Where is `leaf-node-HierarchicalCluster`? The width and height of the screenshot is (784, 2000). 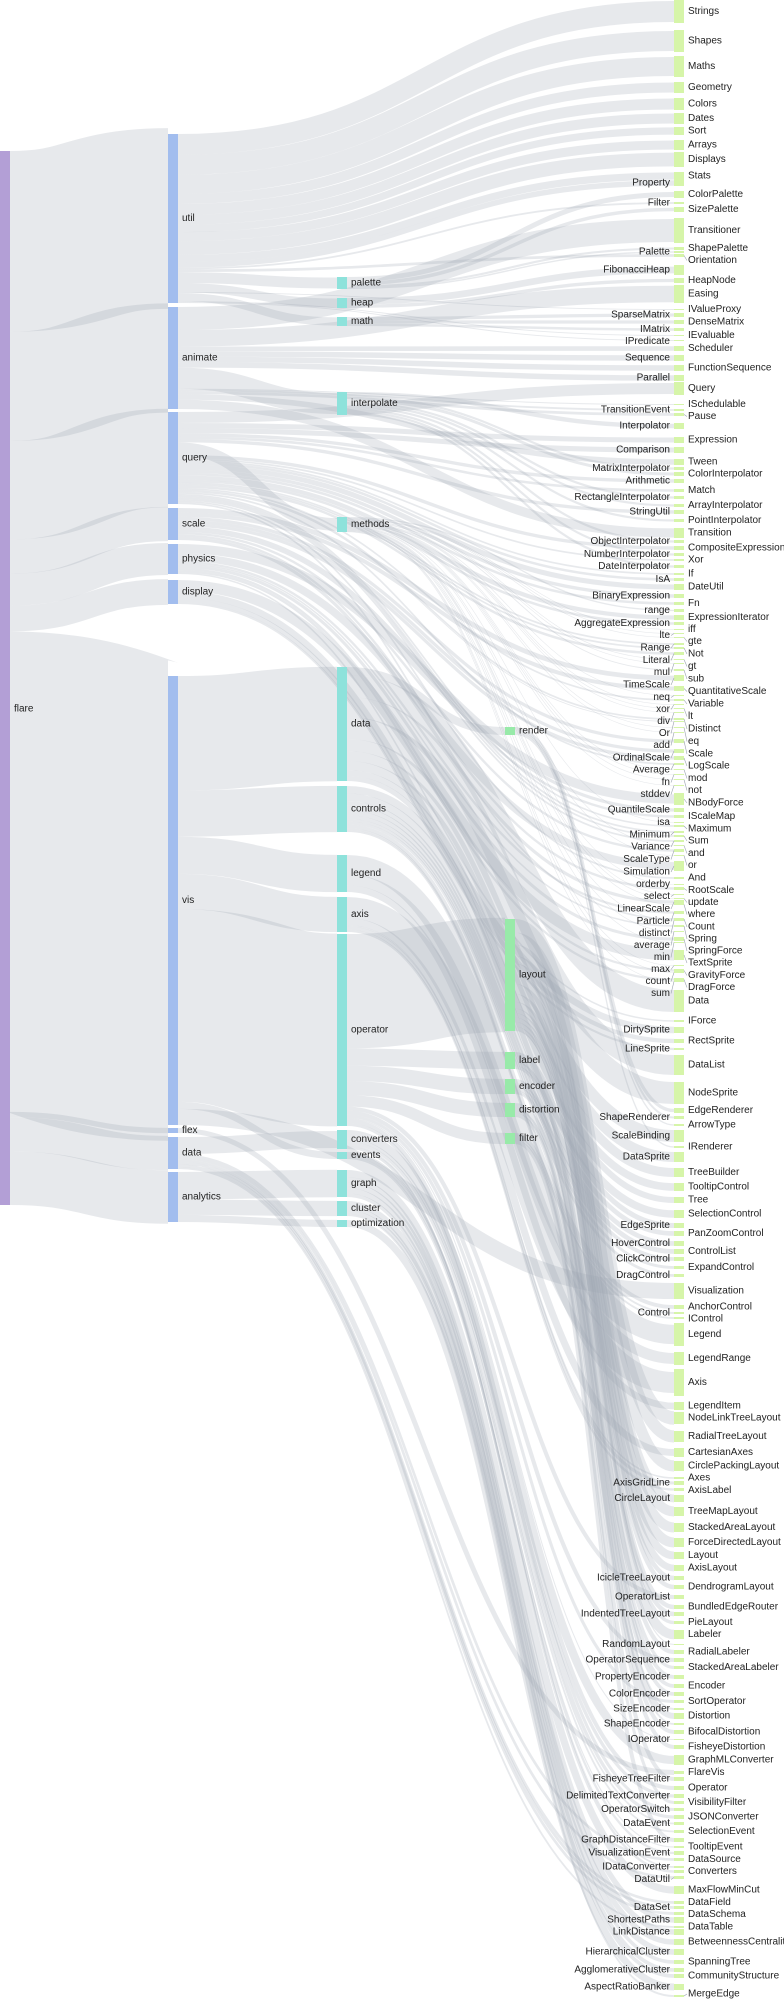
leaf-node-HierarchicalCluster is located at coordinates (679, 1952).